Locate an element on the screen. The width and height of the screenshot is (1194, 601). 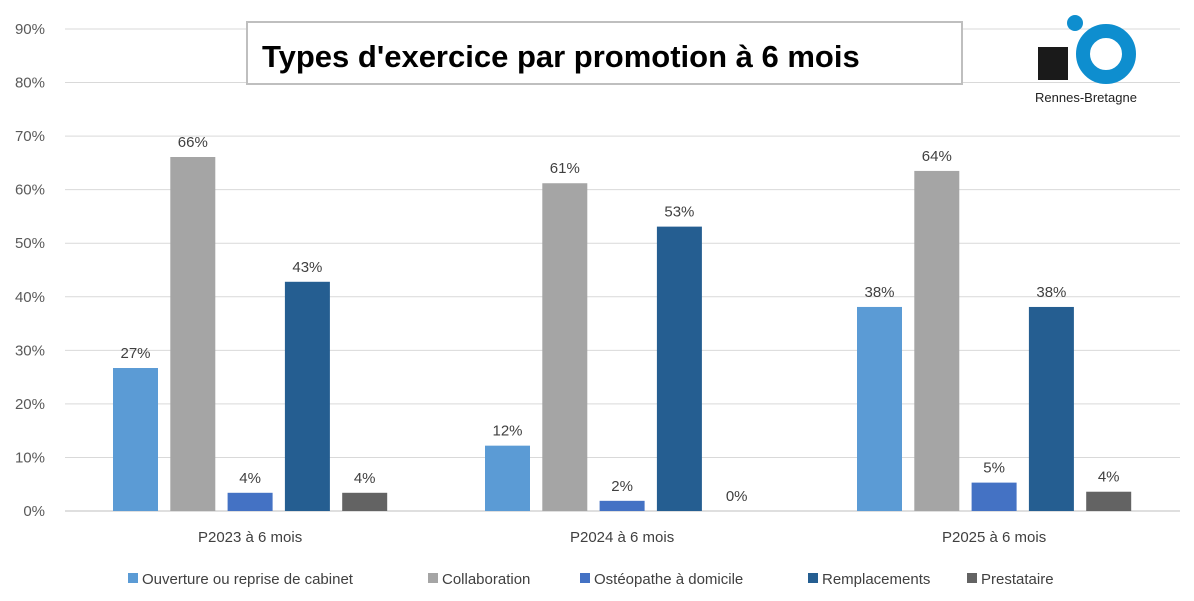
data-label: 61% is located at coordinates (565, 168).